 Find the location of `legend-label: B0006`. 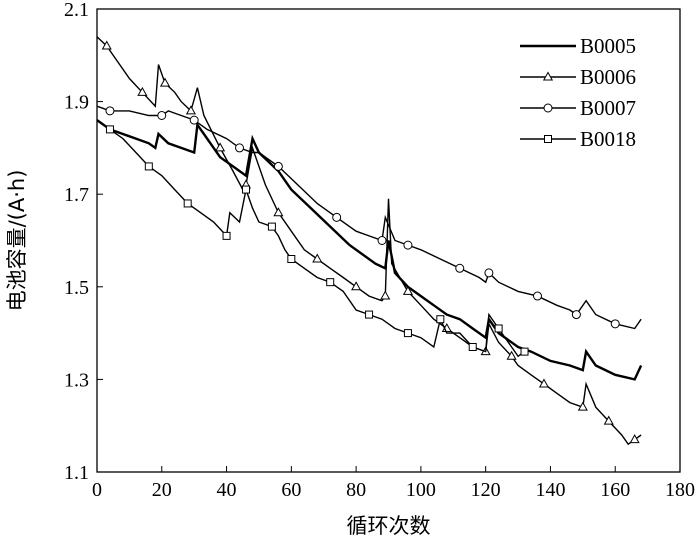

legend-label: B0006 is located at coordinates (608, 77).